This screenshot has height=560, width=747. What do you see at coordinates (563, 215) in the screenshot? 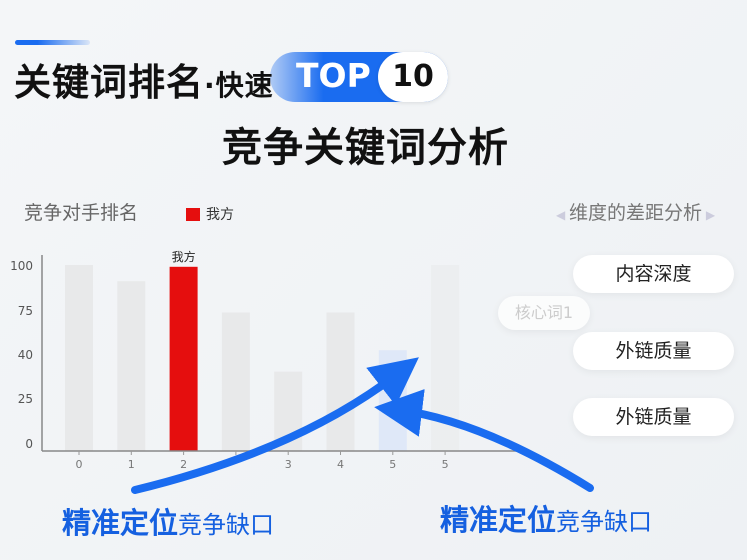
I see `chevron-left-icon: ◀` at bounding box center [563, 215].